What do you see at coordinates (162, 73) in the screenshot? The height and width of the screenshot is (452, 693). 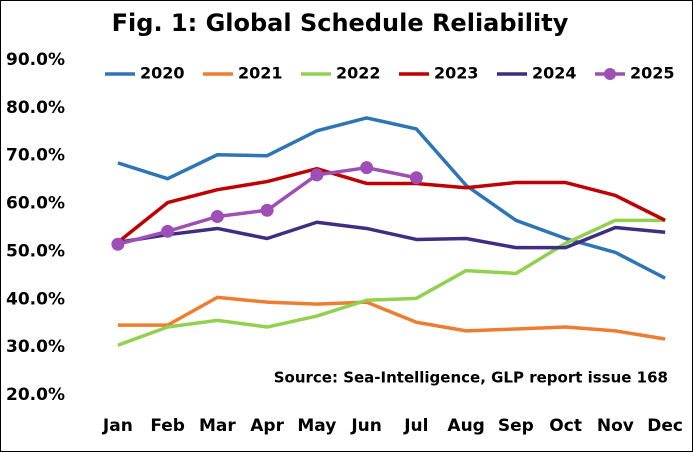 I see `legend-label: 2020` at bounding box center [162, 73].